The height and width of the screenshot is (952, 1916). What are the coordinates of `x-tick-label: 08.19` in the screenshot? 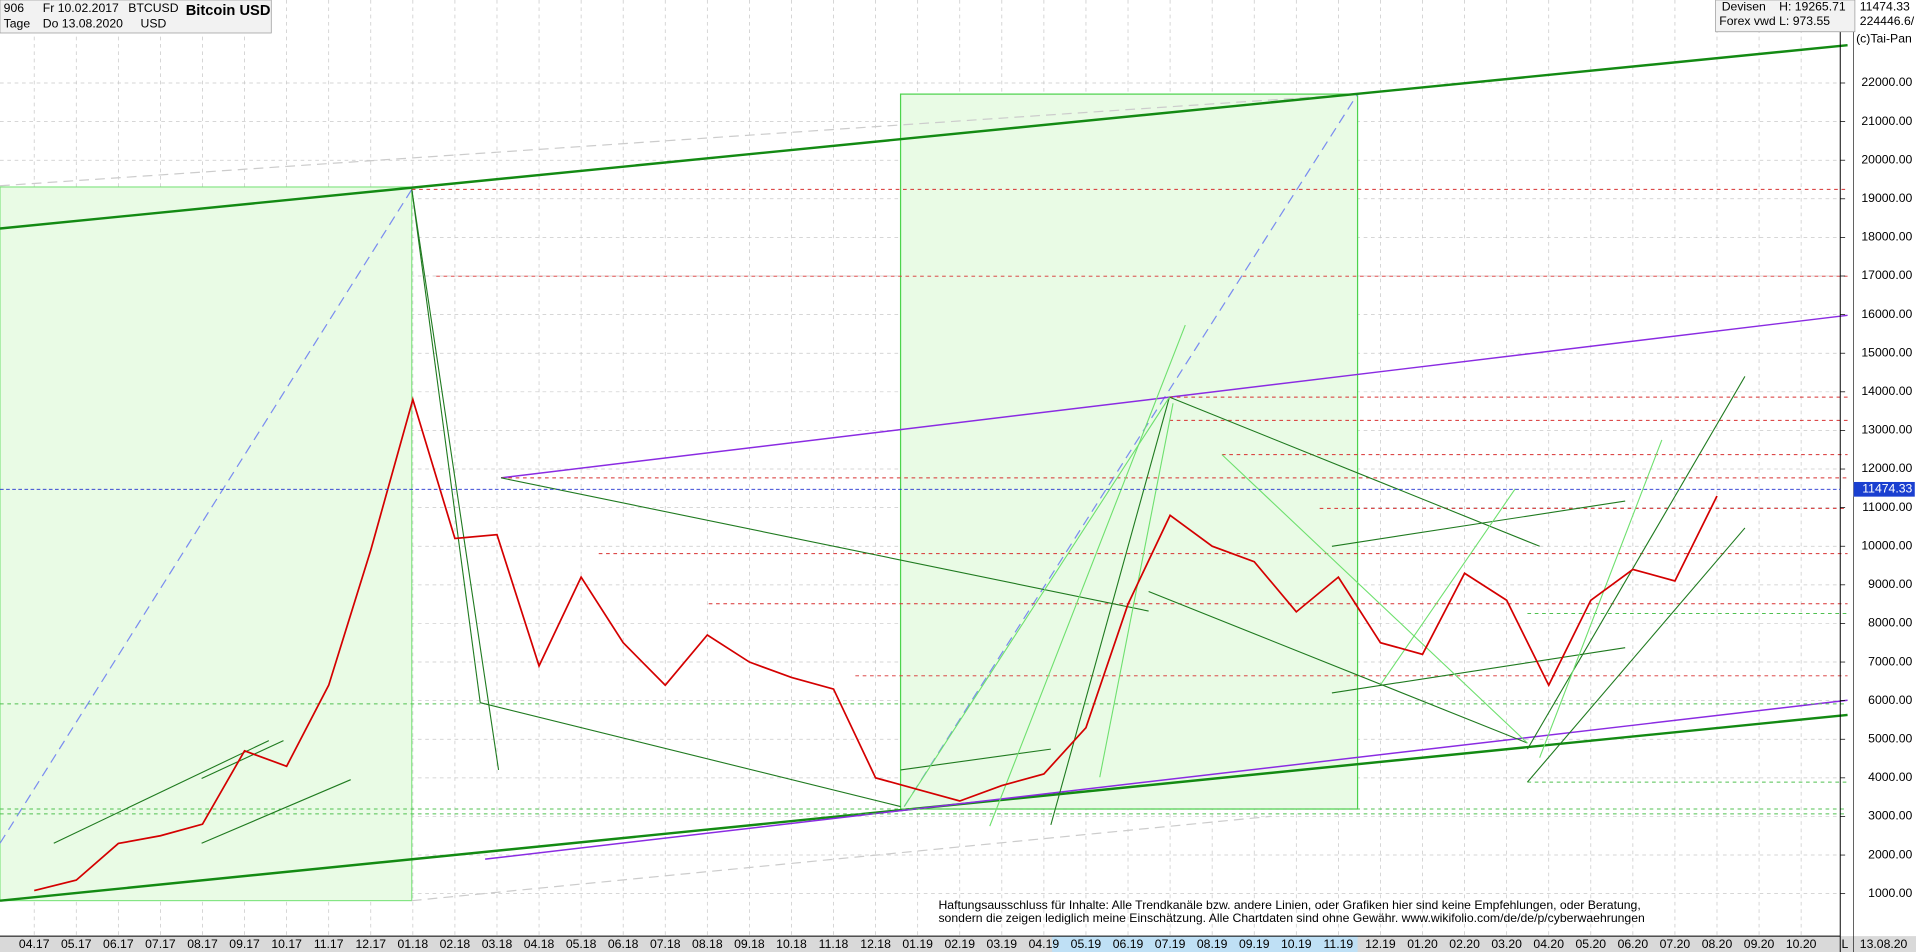 It's located at (1212, 944).